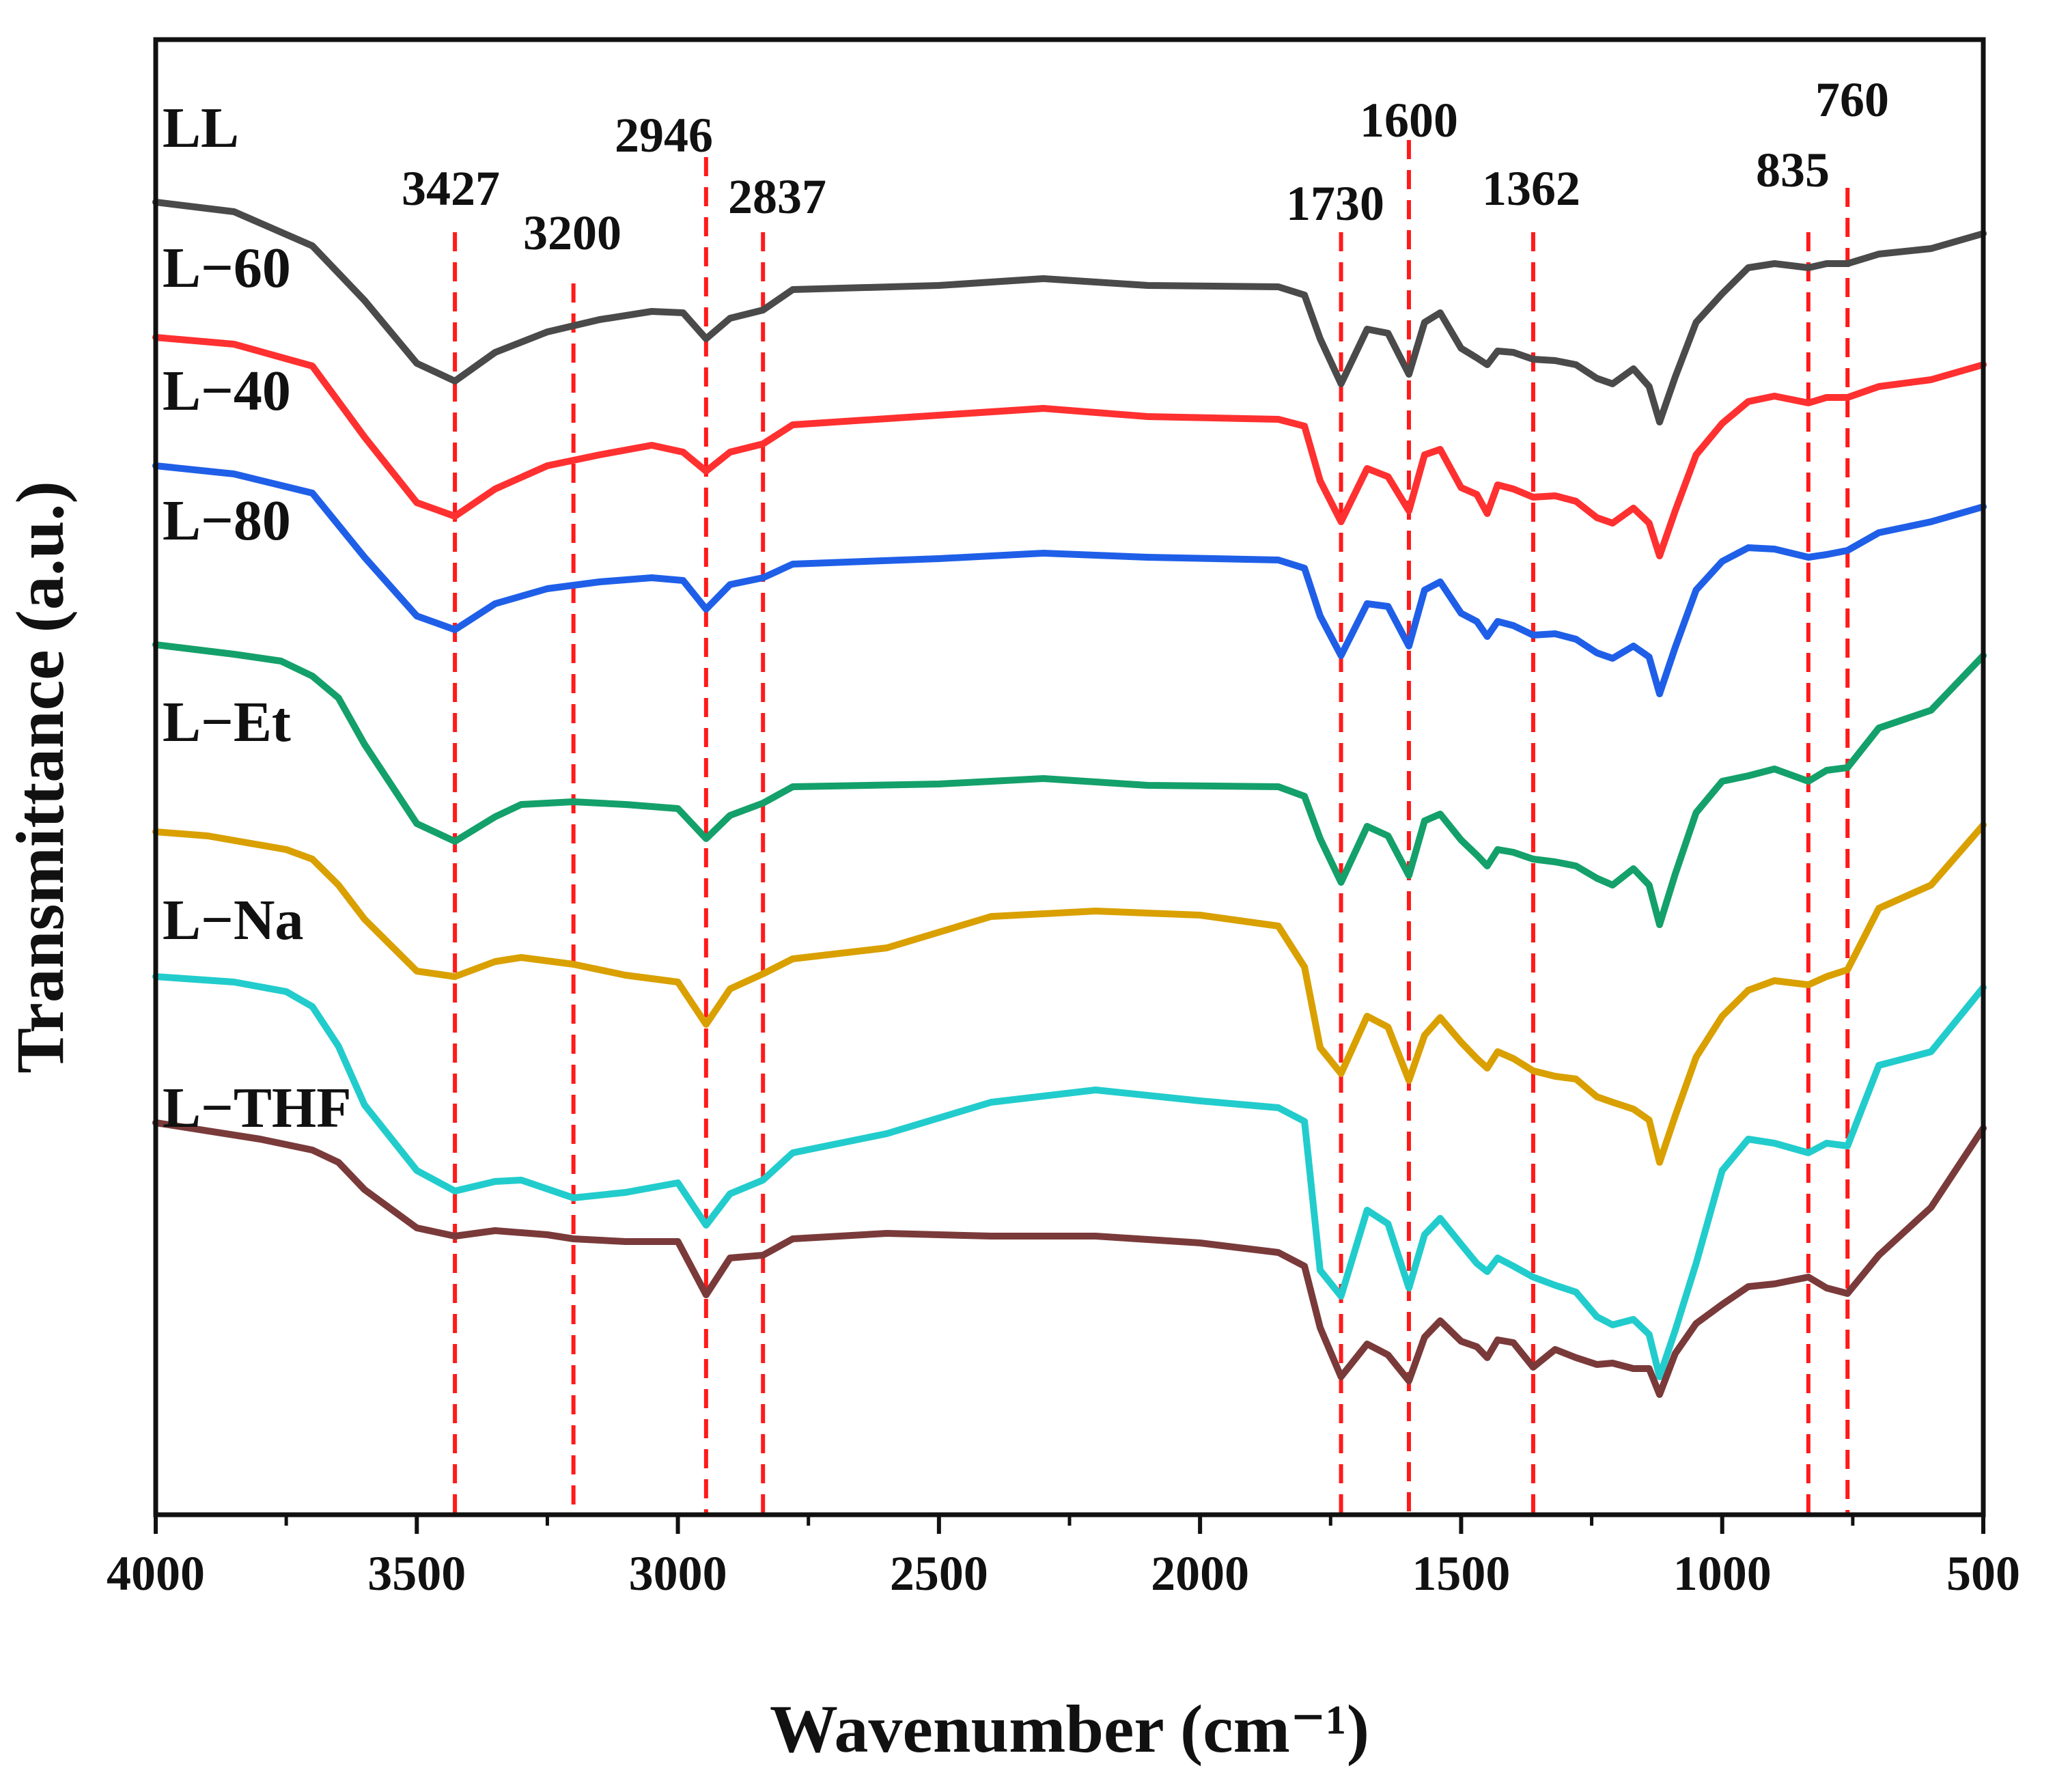 The image size is (2055, 1792). I want to click on x-tick-label-3000: 3000, so click(678, 1573).